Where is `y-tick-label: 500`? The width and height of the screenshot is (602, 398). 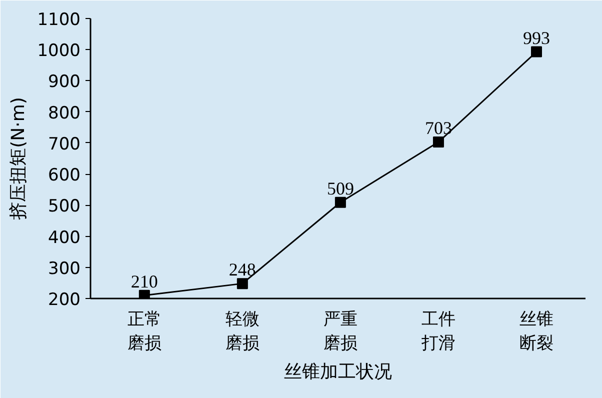 y-tick-label: 500 is located at coordinates (64, 206).